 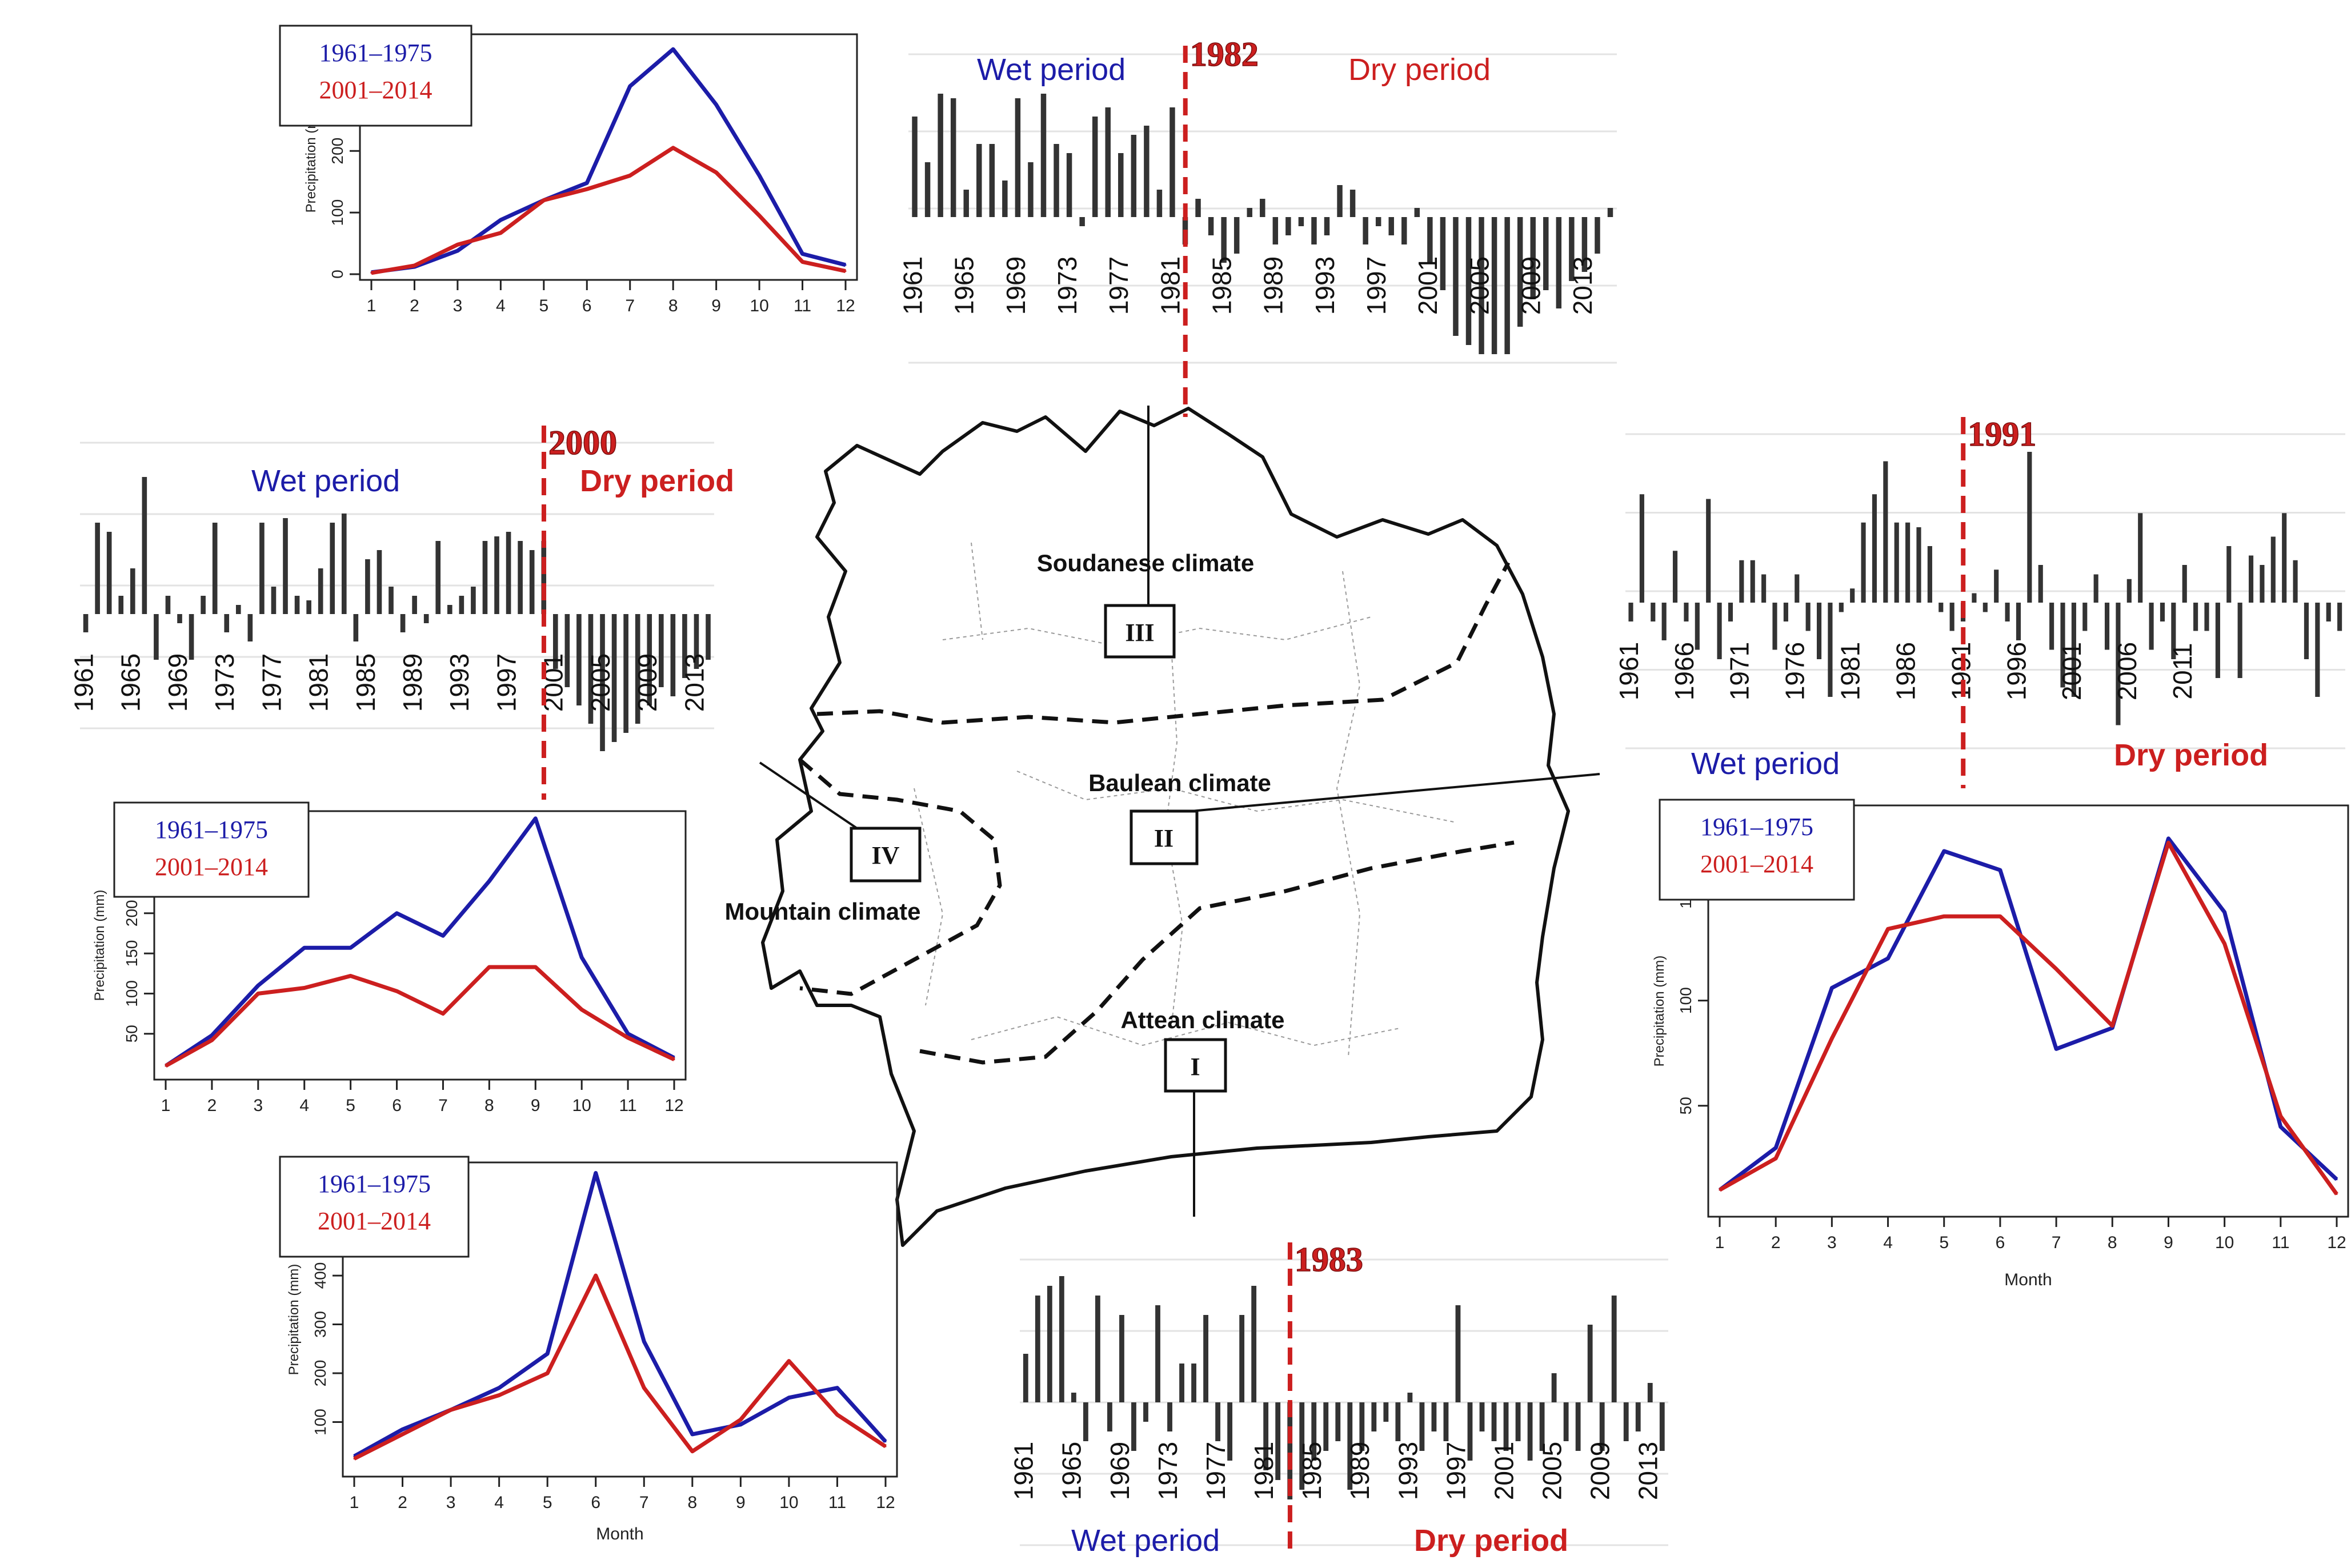 What do you see at coordinates (211, 830) in the screenshot?
I see `legend-entry-blue: 1961–1975` at bounding box center [211, 830].